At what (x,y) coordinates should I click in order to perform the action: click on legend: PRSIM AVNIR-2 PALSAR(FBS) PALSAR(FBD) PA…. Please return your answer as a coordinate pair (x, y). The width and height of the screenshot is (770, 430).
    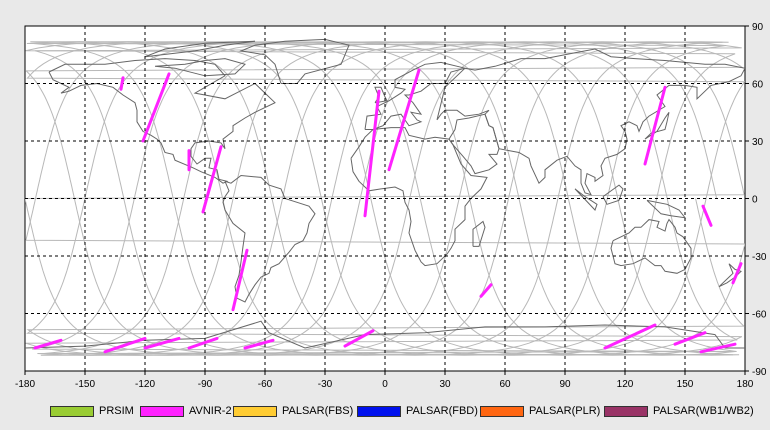
    Looking at the image, I should click on (385, 411).